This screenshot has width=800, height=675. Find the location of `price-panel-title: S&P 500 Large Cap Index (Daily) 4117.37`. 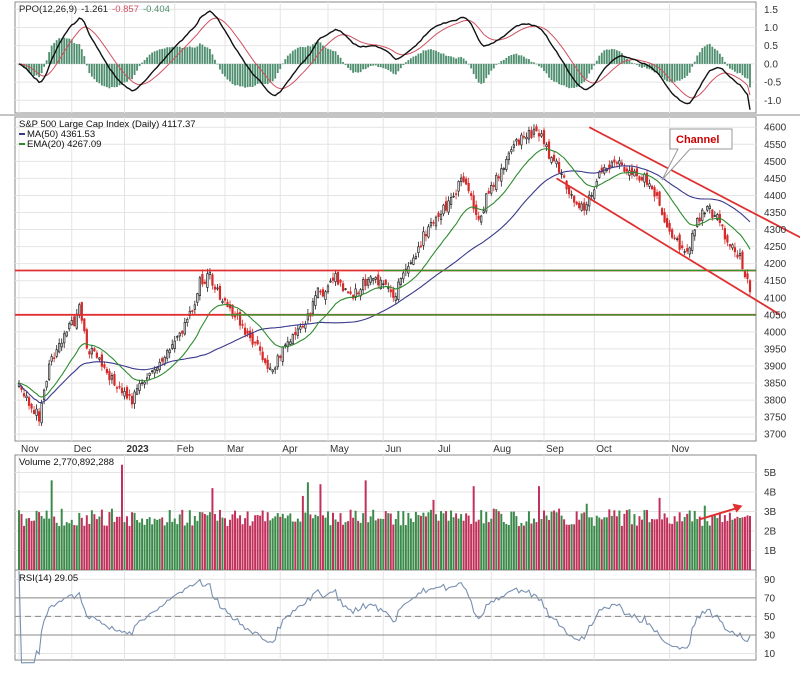

price-panel-title: S&P 500 Large Cap Index (Daily) 4117.37 is located at coordinates (107, 124).